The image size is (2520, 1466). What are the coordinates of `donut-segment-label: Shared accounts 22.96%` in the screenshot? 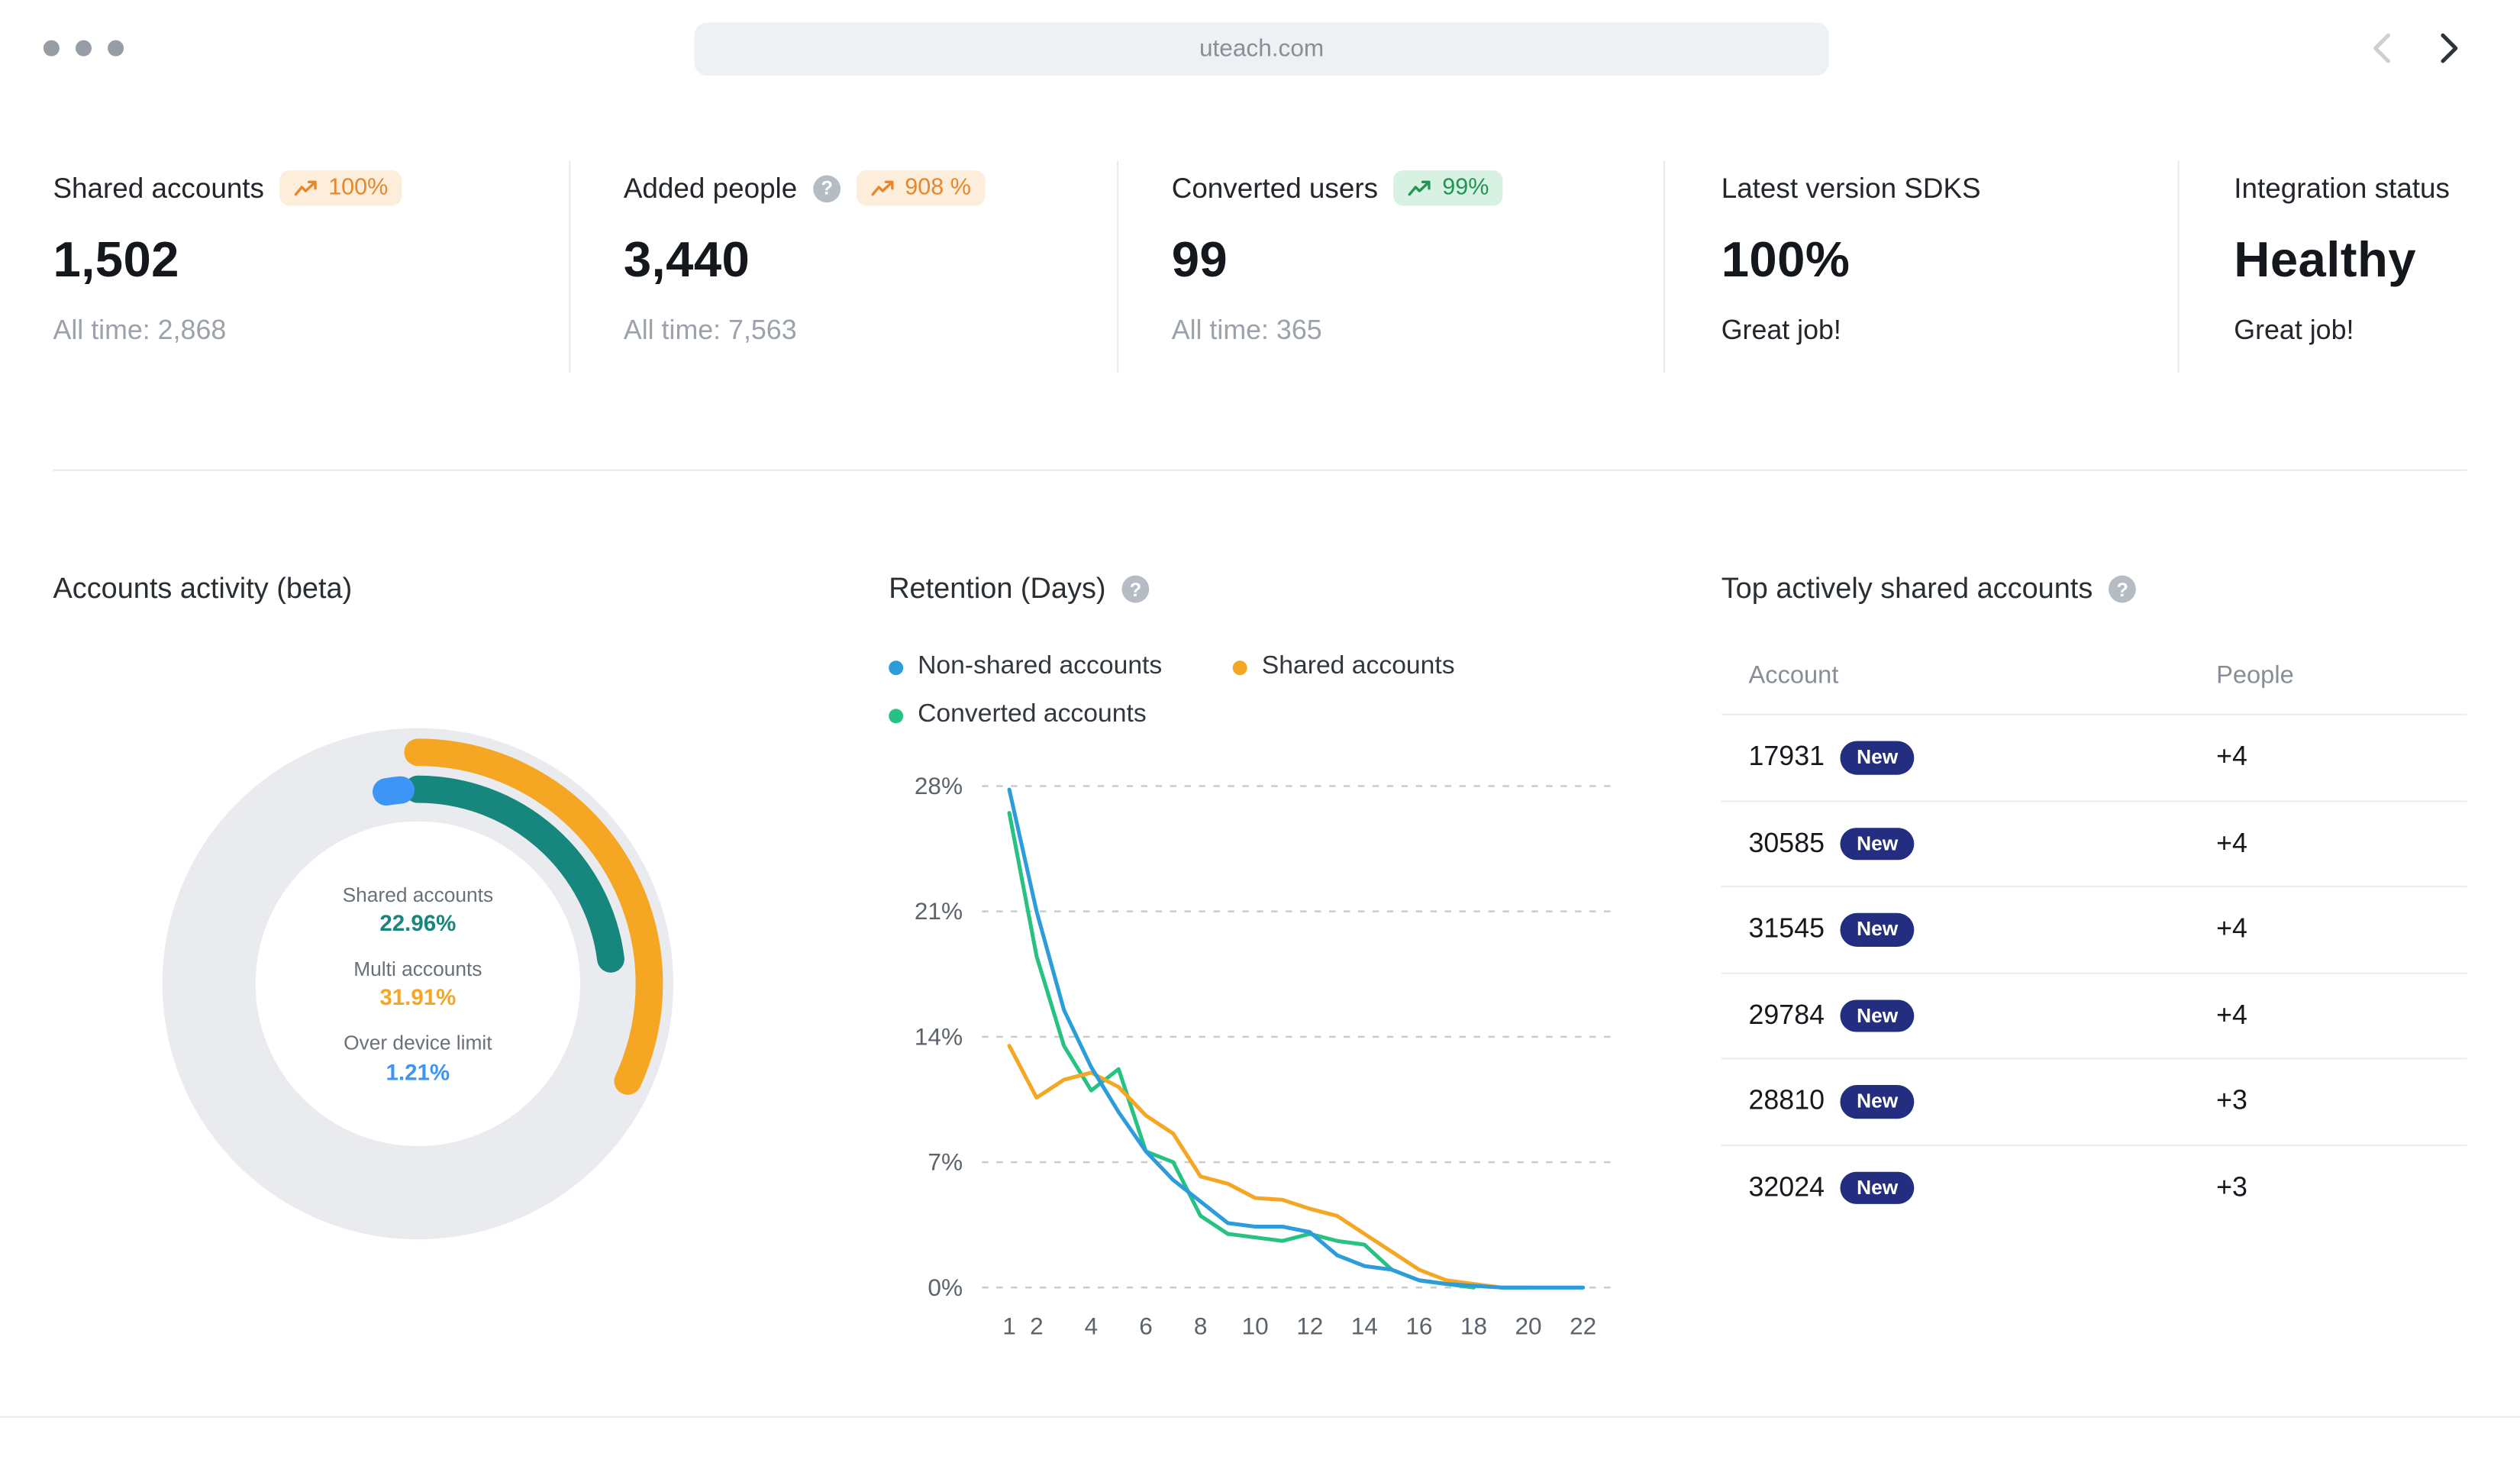 It's located at (418, 909).